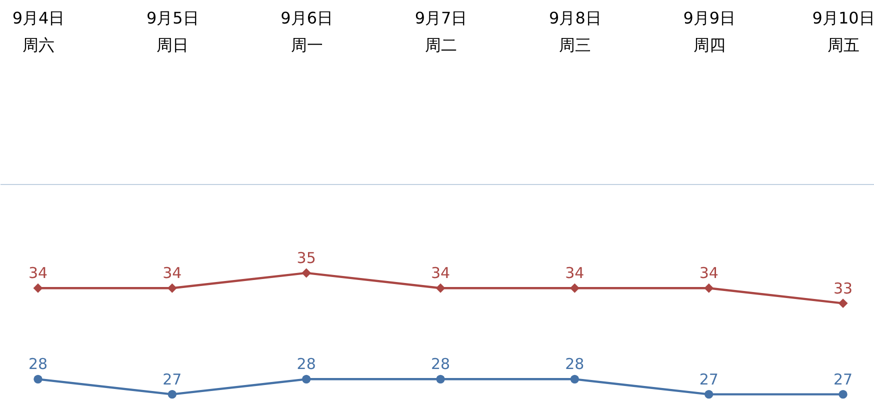 This screenshot has width=874, height=418. Describe the element at coordinates (843, 31) in the screenshot. I see `x-tick-label: 9月10日周五` at that location.